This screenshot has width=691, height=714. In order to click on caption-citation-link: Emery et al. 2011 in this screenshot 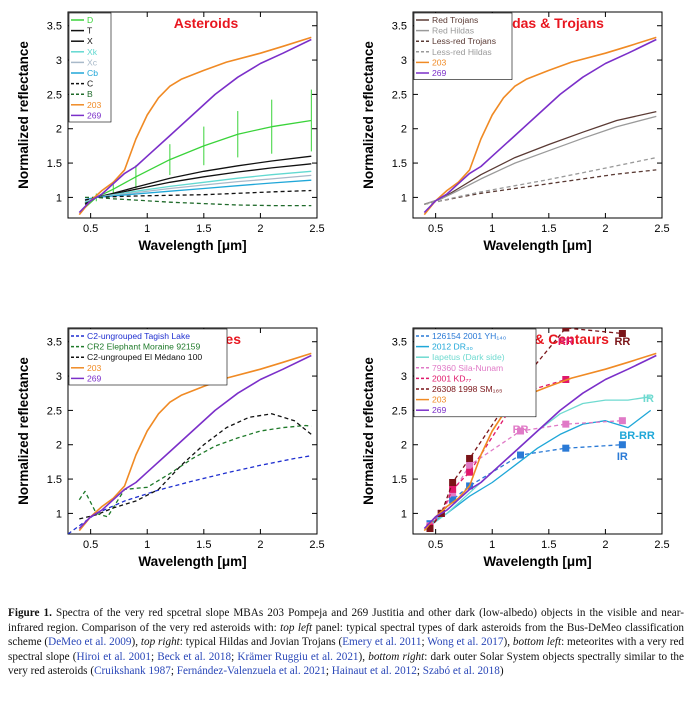, I will do `click(382, 642)`.